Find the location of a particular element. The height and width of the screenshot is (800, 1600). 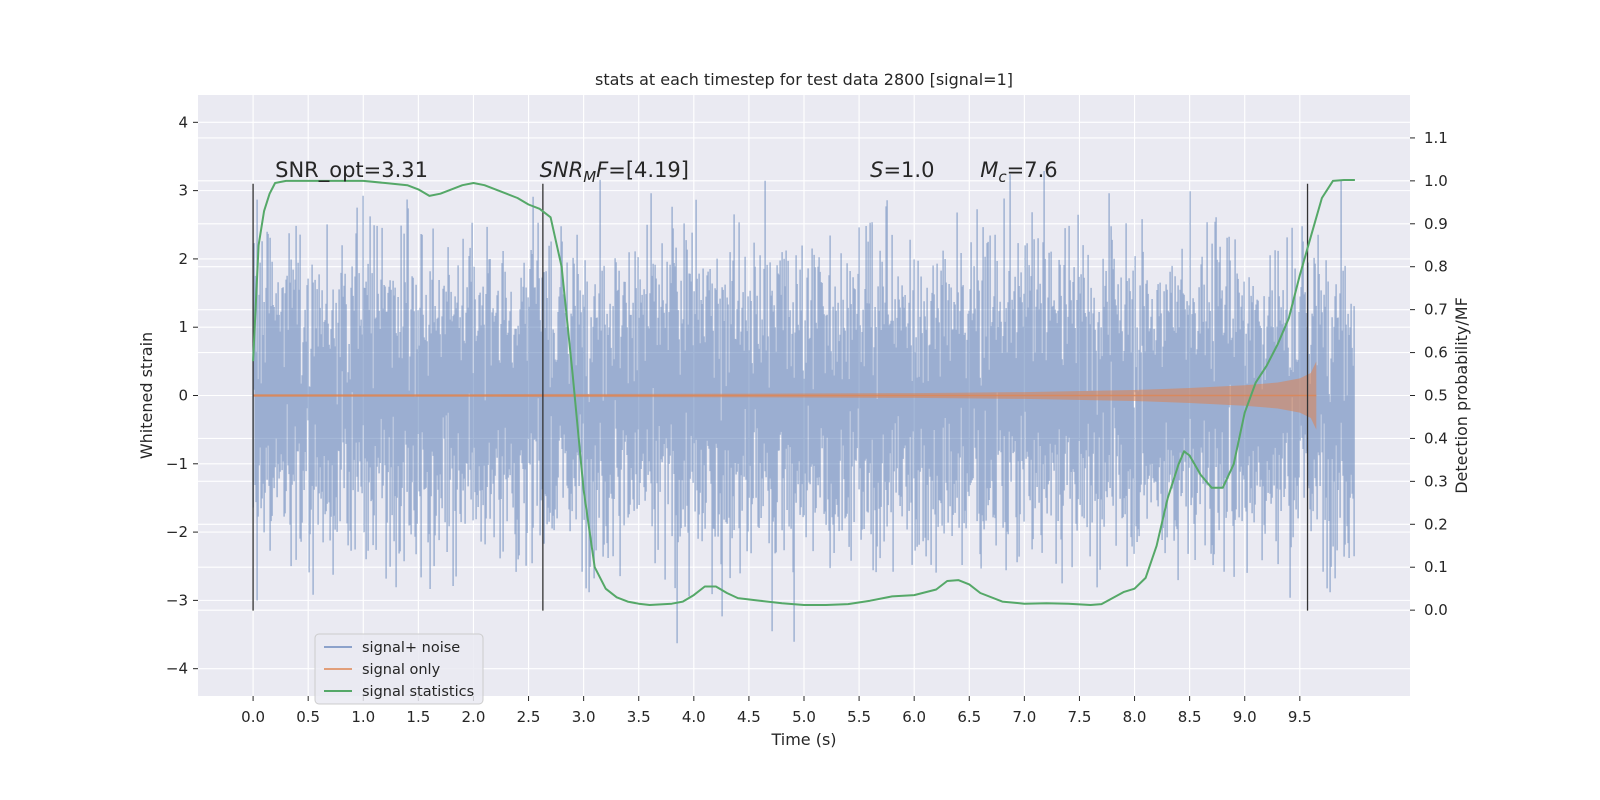

y-right-tick-label: 1.0 is located at coordinates (1436, 181).